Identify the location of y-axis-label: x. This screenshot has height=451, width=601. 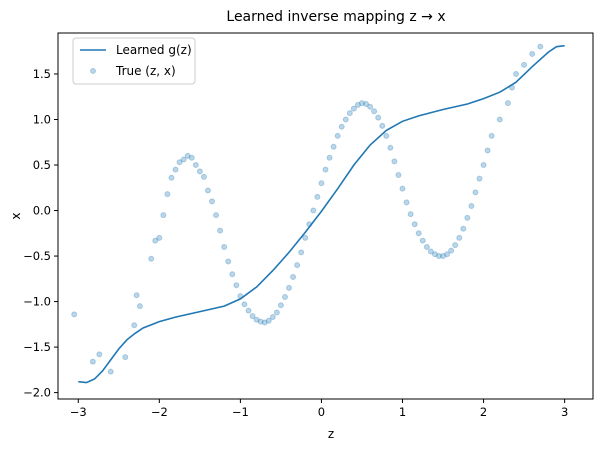
(16, 215).